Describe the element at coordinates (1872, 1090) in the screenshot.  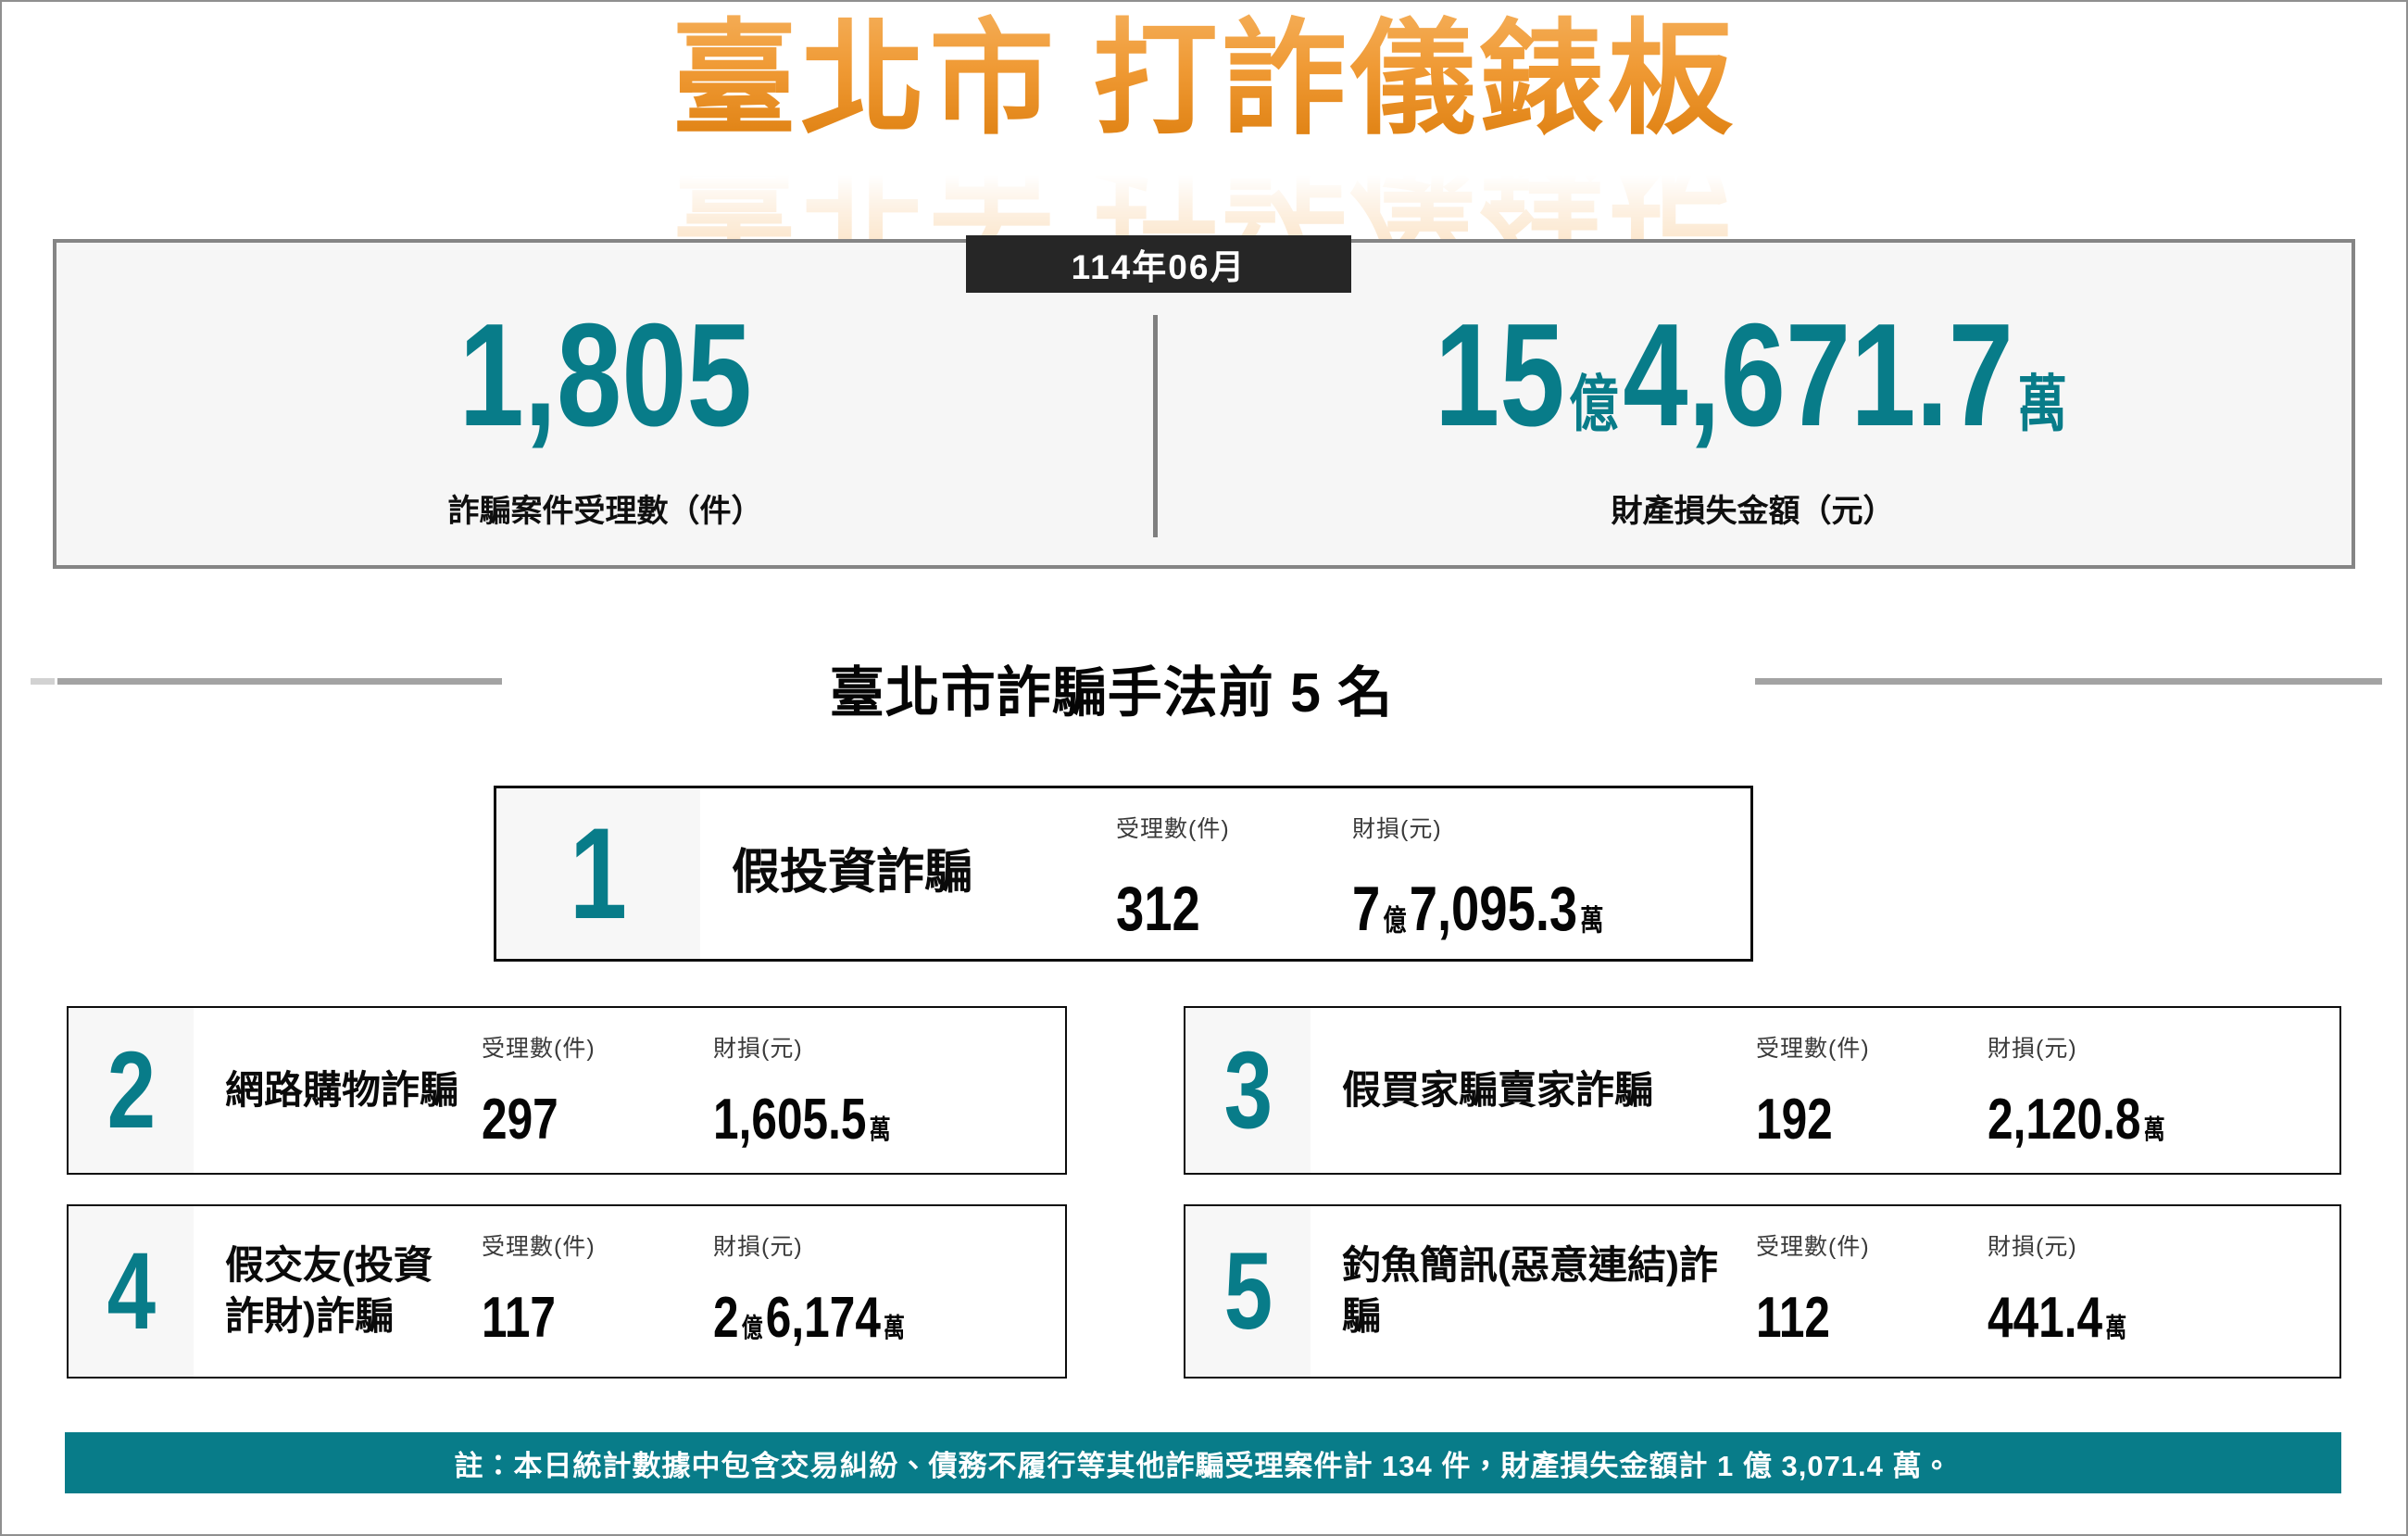
I see `cases-column: 受理數(件) 192` at that location.